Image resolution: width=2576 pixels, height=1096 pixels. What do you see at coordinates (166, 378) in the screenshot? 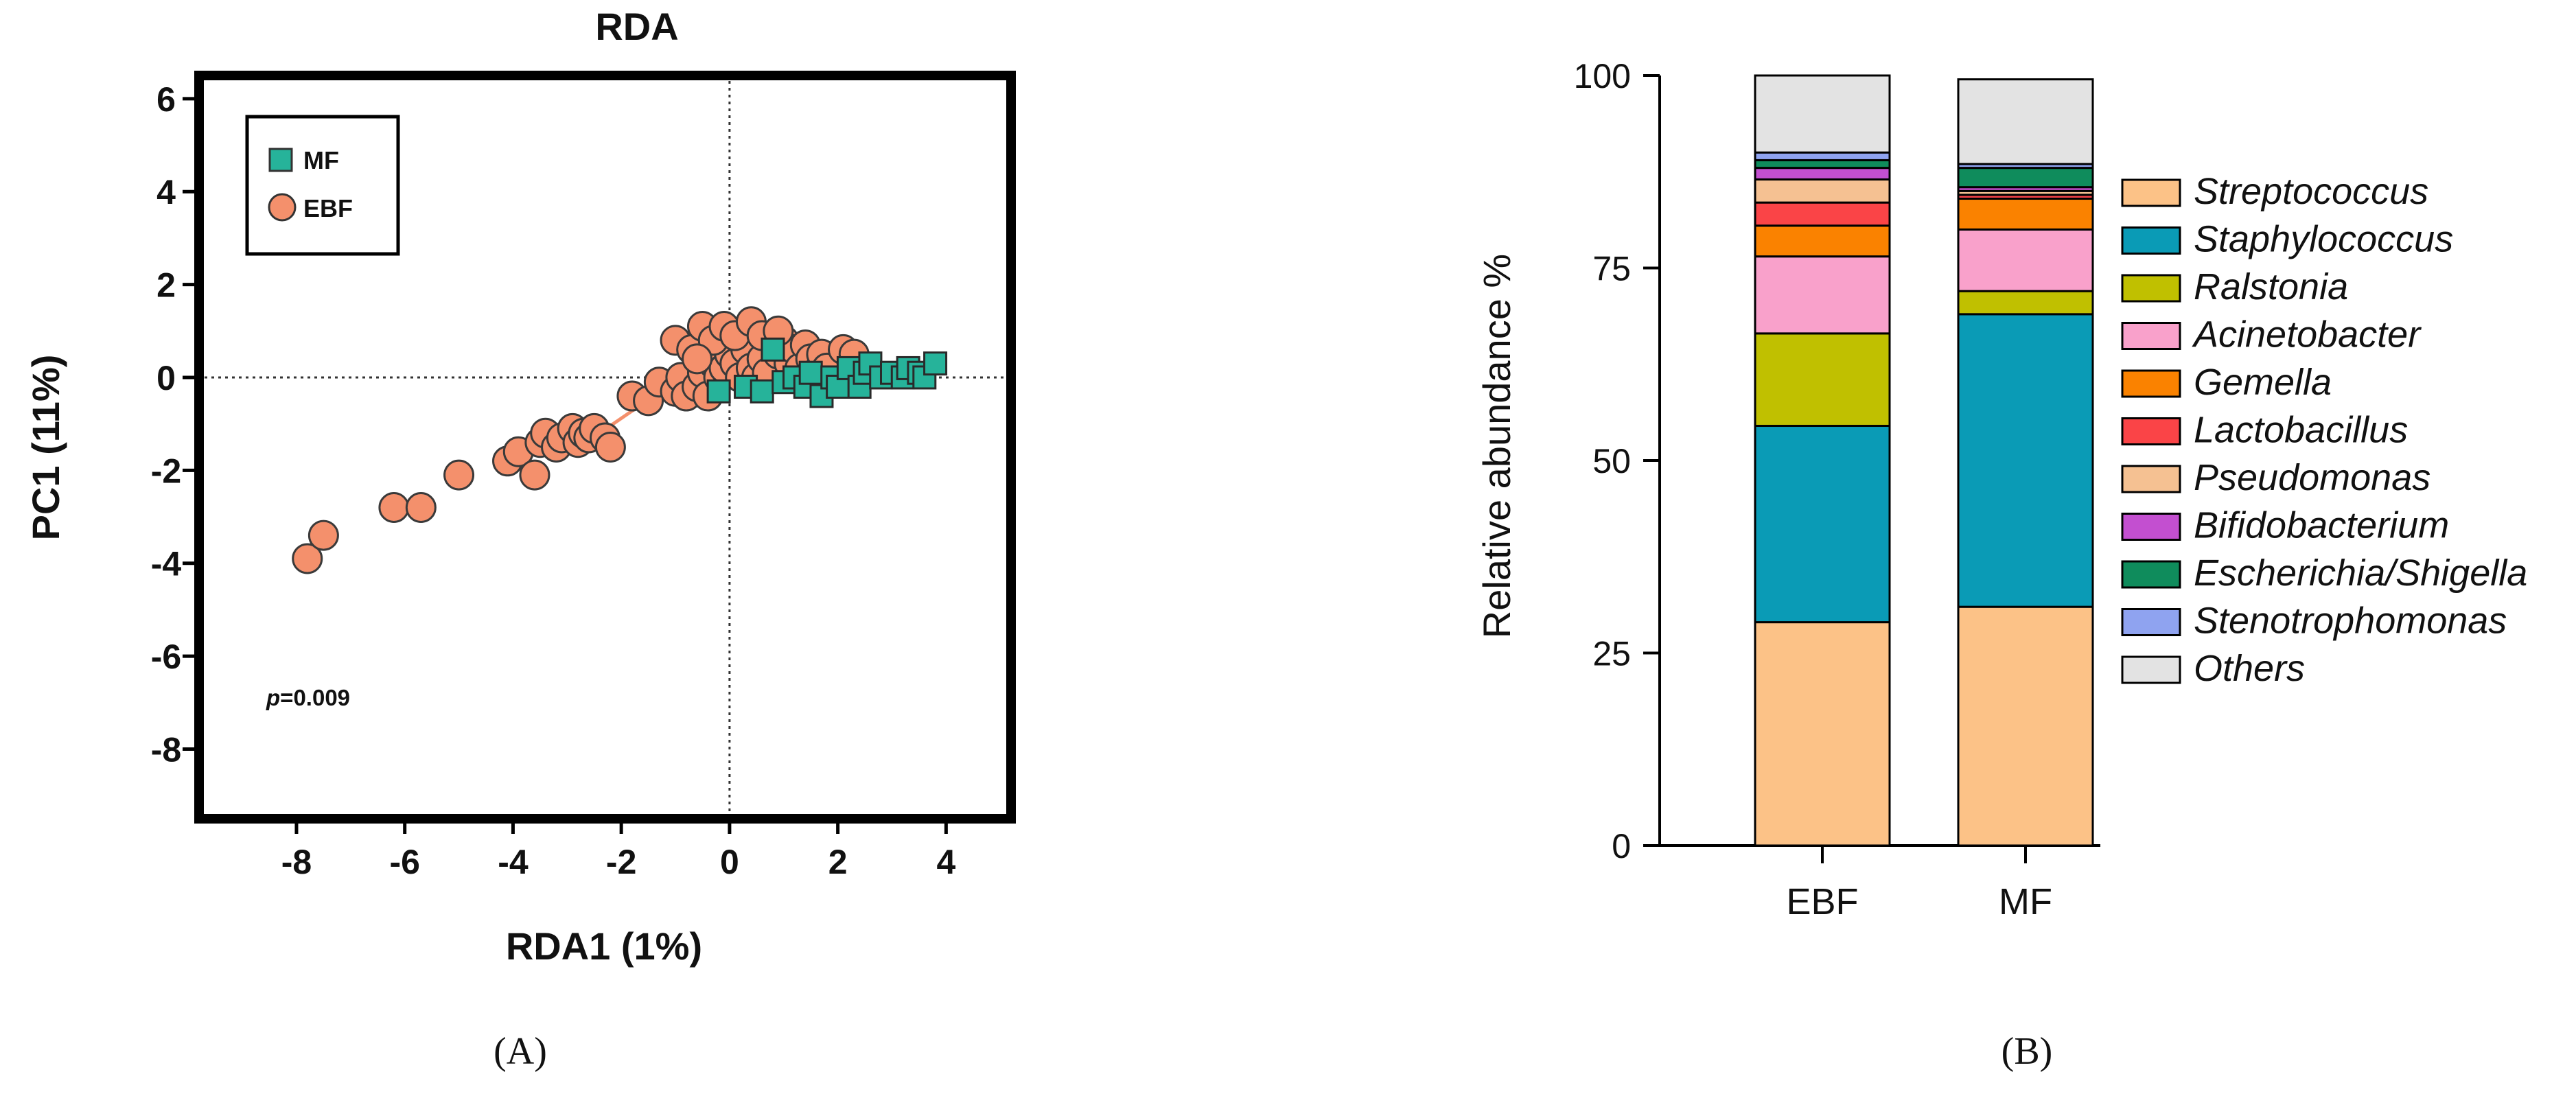
I see `rda-y-tick-label: 0` at bounding box center [166, 378].